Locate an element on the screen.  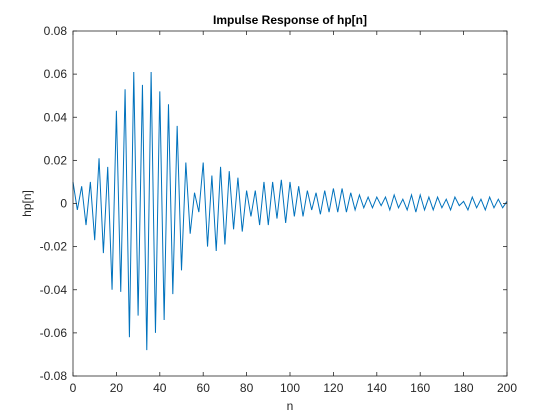
y-tick-label: -0.06 is located at coordinates (54, 333).